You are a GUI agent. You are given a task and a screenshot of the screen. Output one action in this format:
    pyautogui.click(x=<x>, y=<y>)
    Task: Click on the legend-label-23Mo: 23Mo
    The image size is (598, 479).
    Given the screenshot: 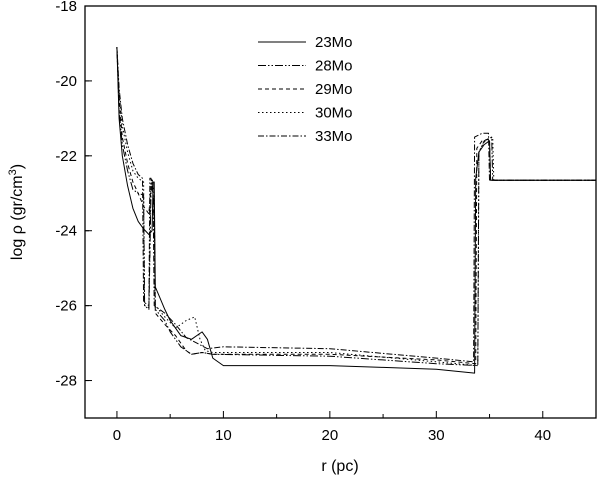 What is the action you would take?
    pyautogui.click(x=334, y=42)
    